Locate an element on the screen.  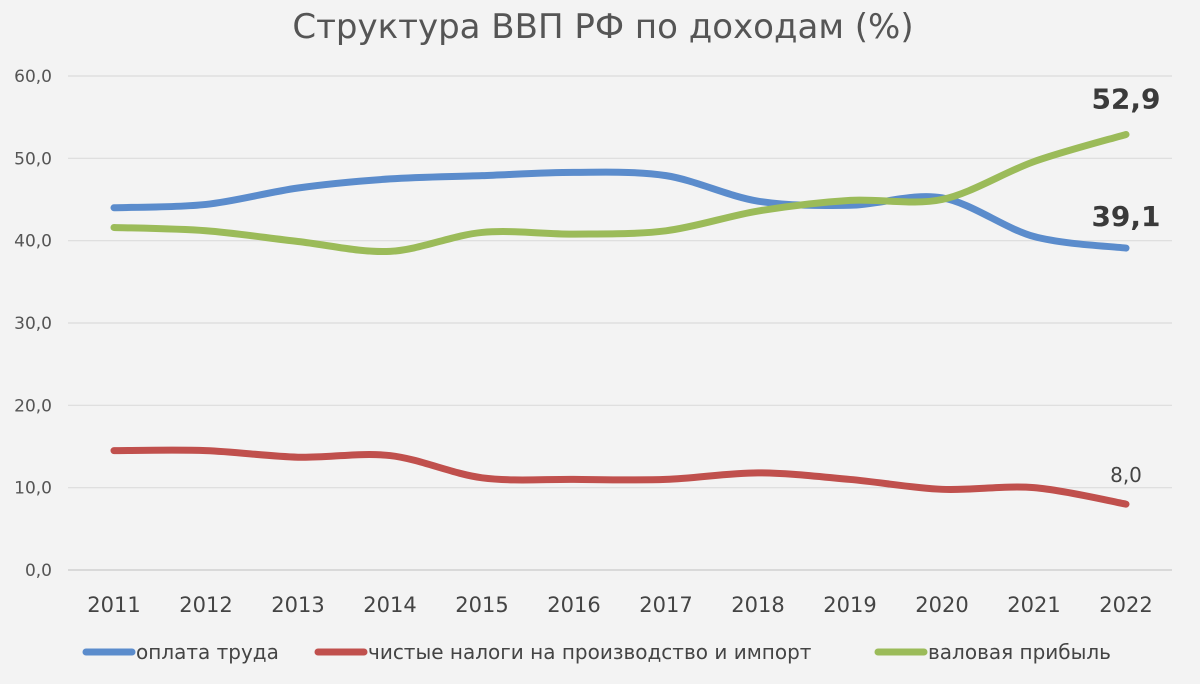
data-labels: 52,9 39,1 8,0 is located at coordinates (1125, 284).